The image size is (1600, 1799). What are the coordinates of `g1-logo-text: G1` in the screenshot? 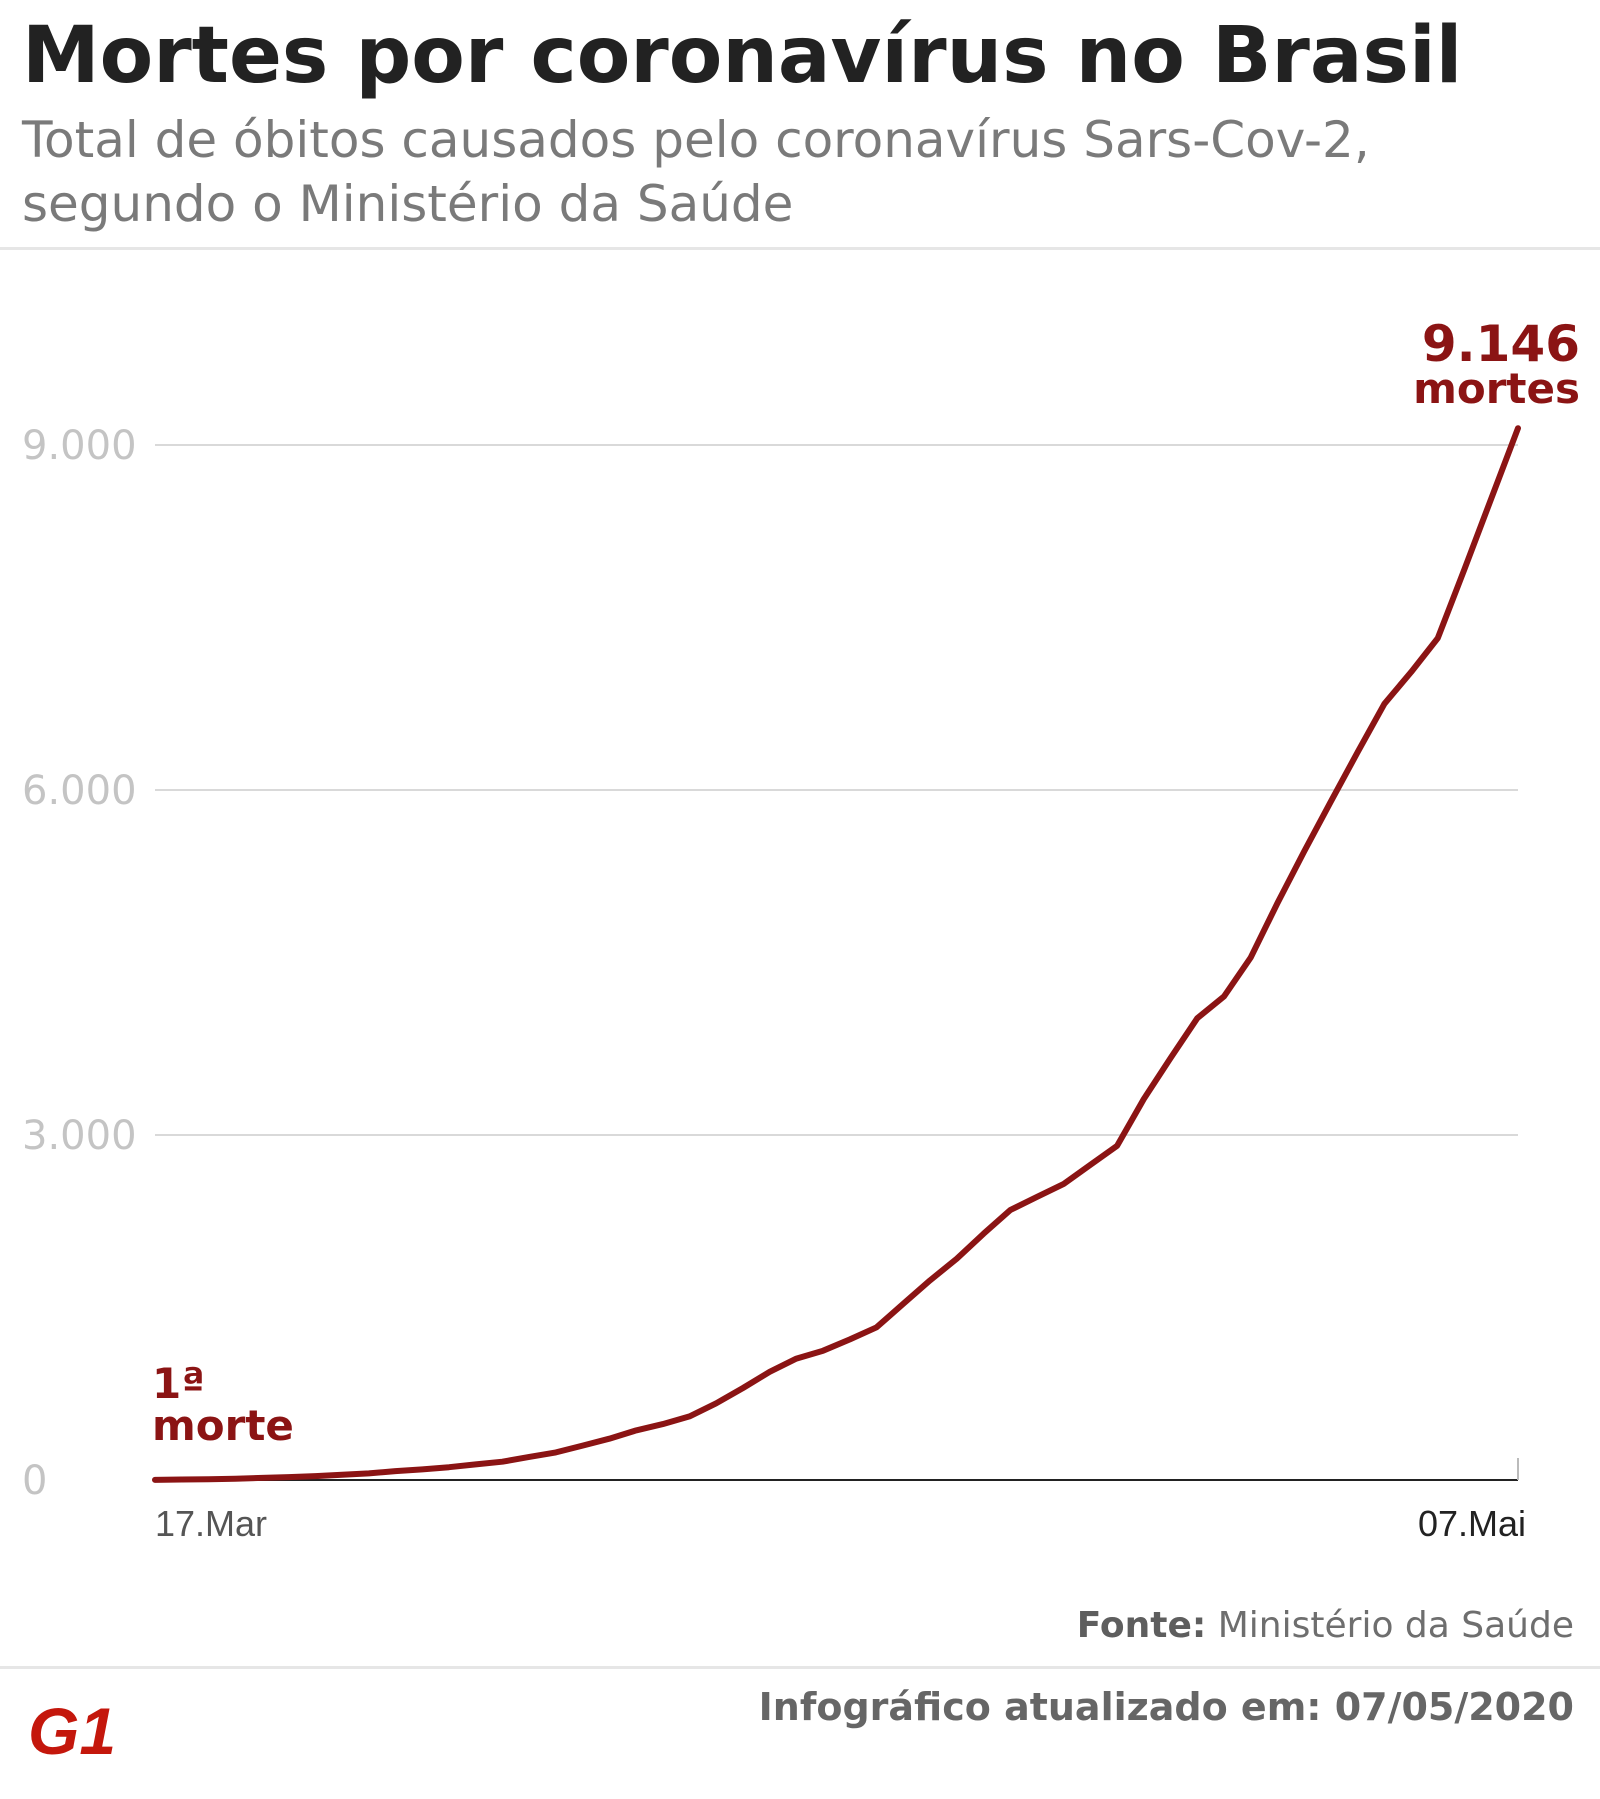 It's located at (72, 1729).